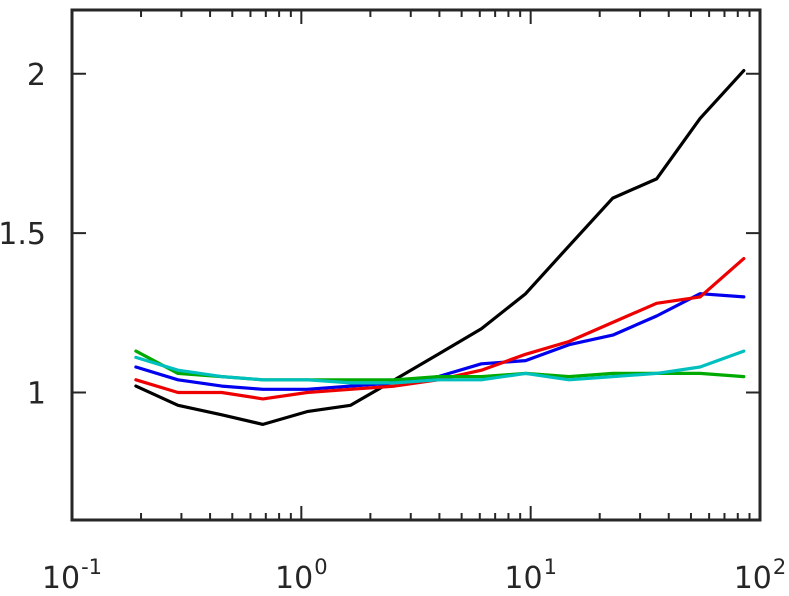 The image size is (789, 596). I want to click on y-tick-label: 1, so click(36, 394).